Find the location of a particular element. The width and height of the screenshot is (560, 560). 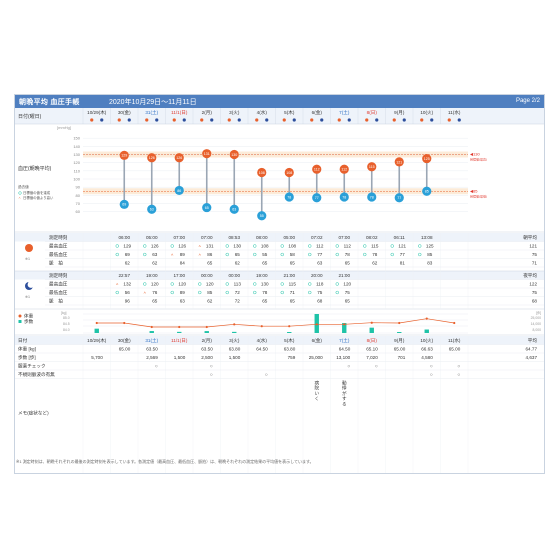

daily-date: 4(水) is located at coordinates (262, 340).